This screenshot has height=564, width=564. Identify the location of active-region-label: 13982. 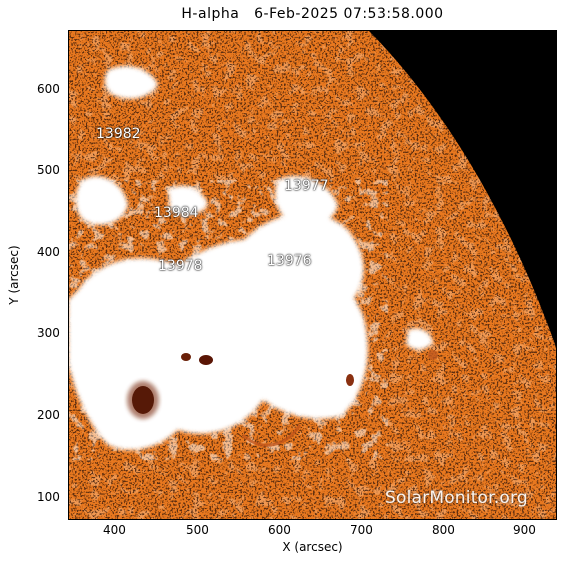
(118, 134).